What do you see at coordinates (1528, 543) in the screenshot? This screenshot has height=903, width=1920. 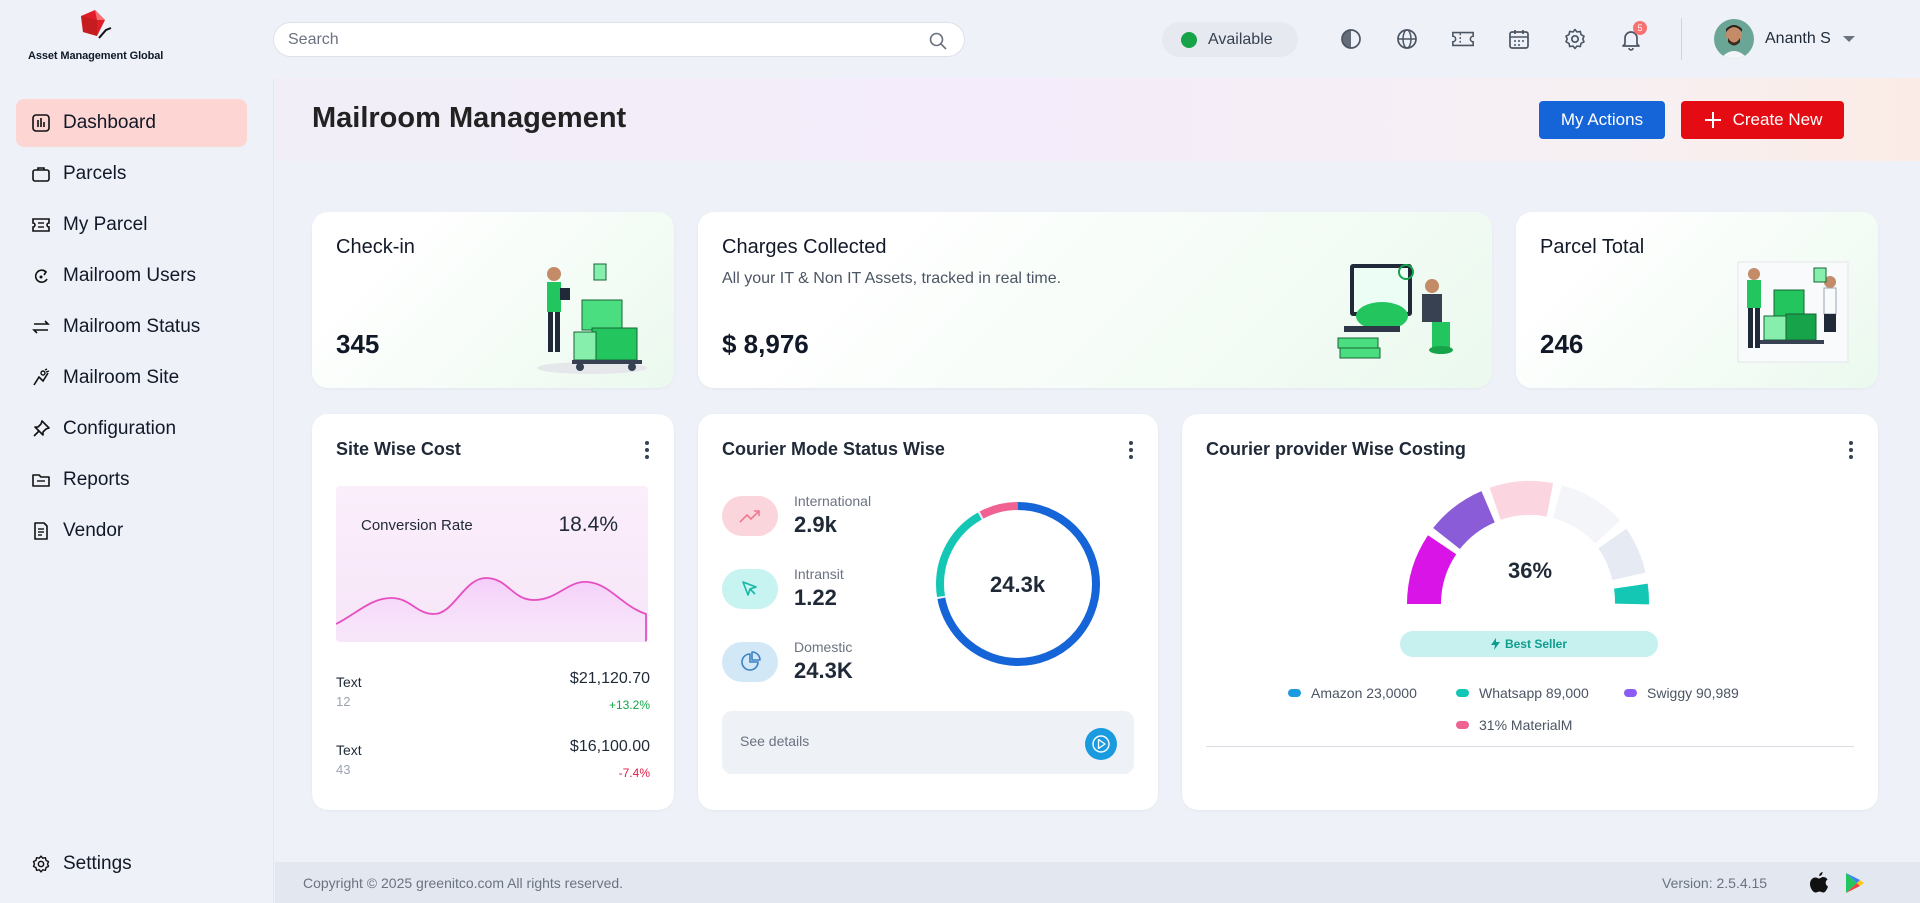 I see `provider-gauge-chart` at bounding box center [1528, 543].